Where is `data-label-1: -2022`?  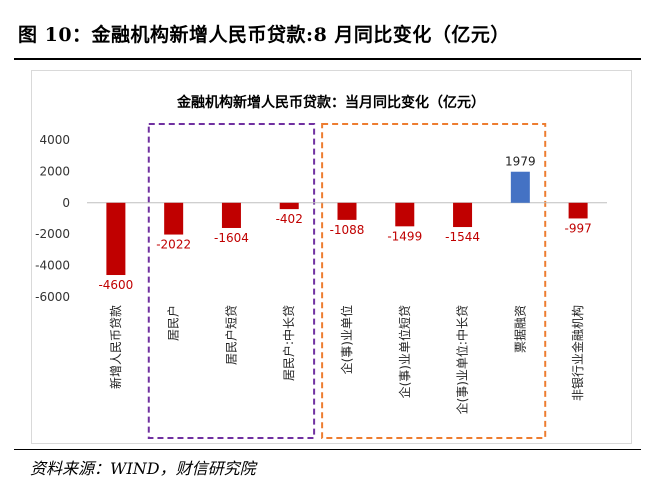 data-label-1: -2022 is located at coordinates (173, 245).